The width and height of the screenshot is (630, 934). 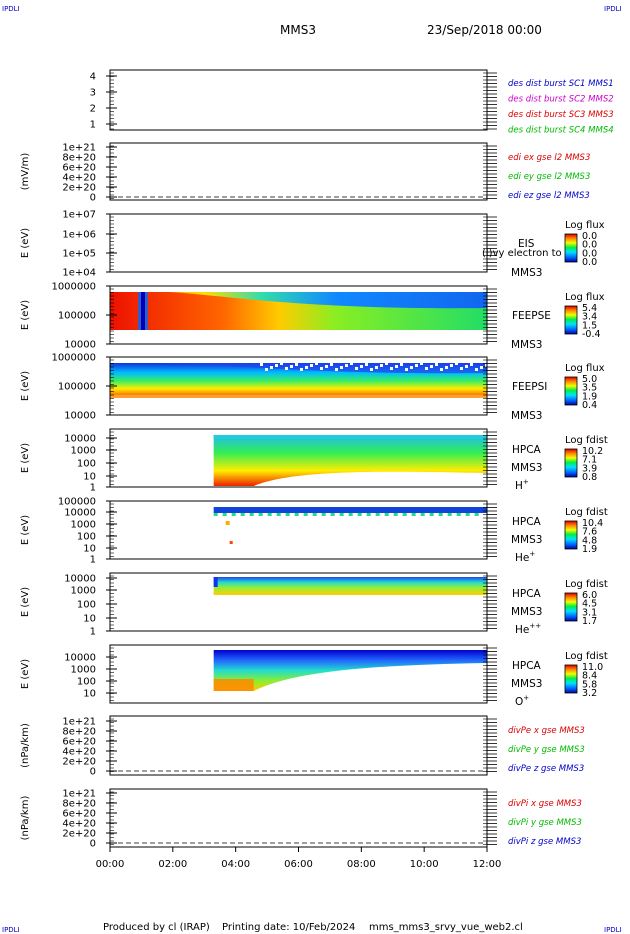 What do you see at coordinates (73, 287) in the screenshot?
I see `y-tick-label: 1000000` at bounding box center [73, 287].